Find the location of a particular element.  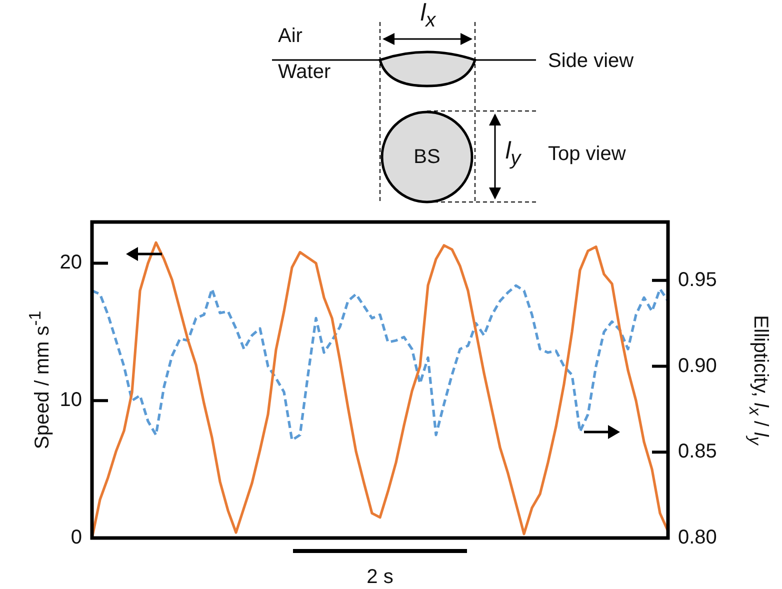

y-tick-label: 0 is located at coordinates (76, 537).